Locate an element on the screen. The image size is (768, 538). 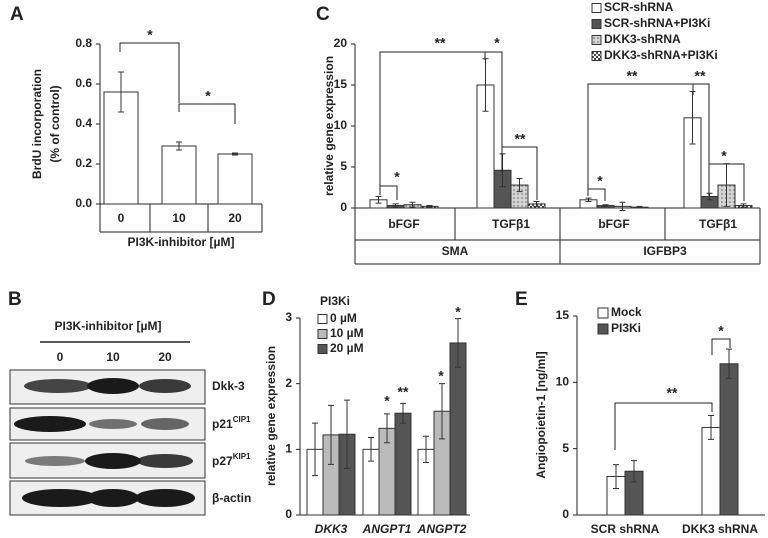
y-tick-label: 15 is located at coordinates (341, 84).